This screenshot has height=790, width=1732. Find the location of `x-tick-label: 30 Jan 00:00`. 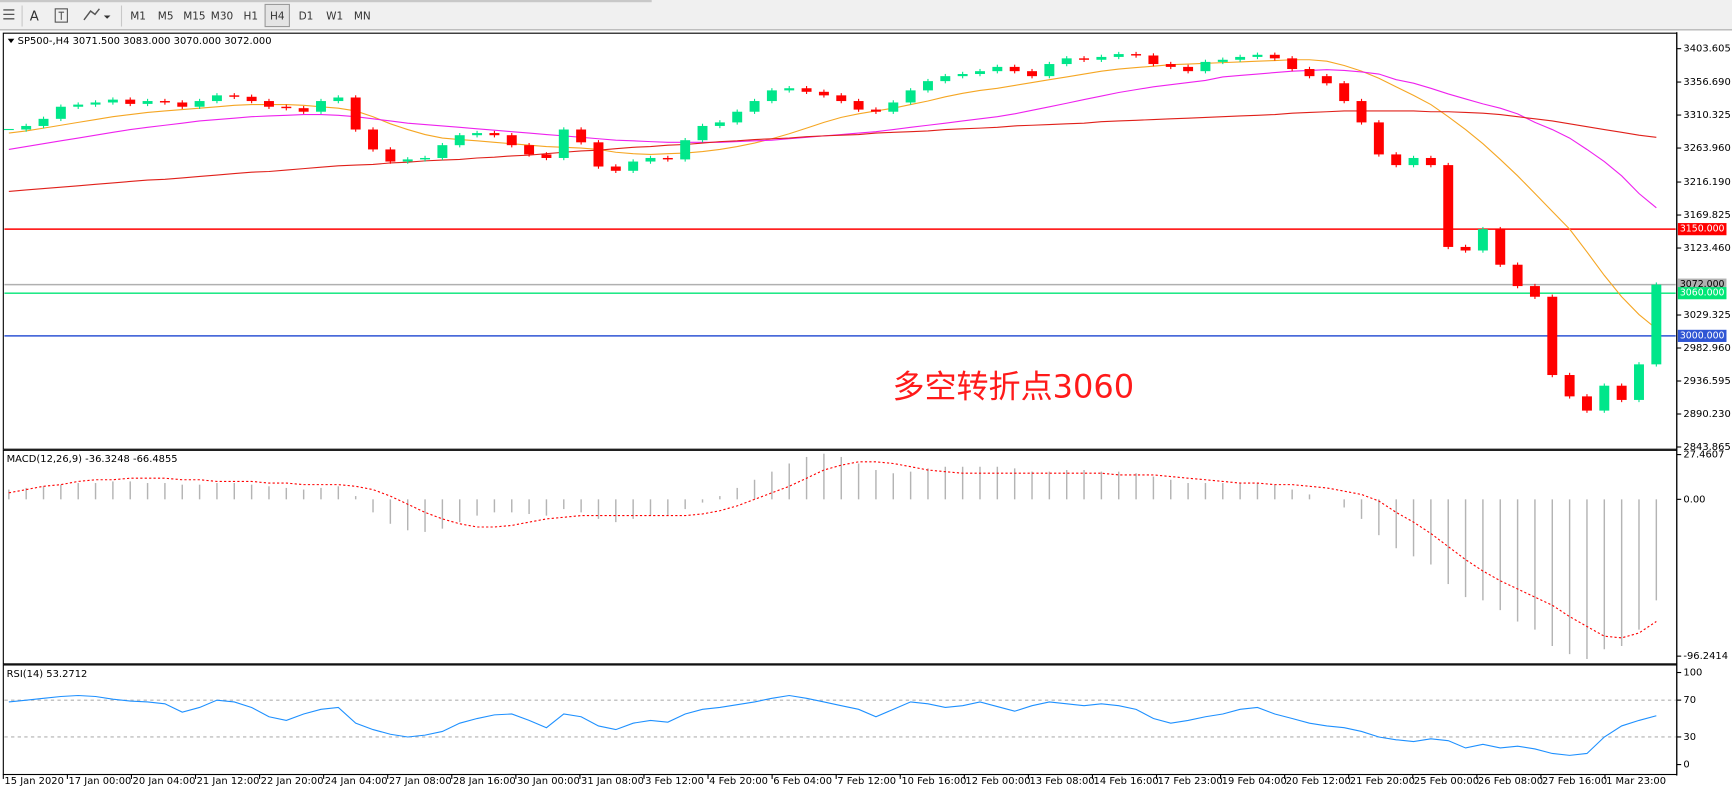

x-tick-label: 30 Jan 00:00 is located at coordinates (548, 781).